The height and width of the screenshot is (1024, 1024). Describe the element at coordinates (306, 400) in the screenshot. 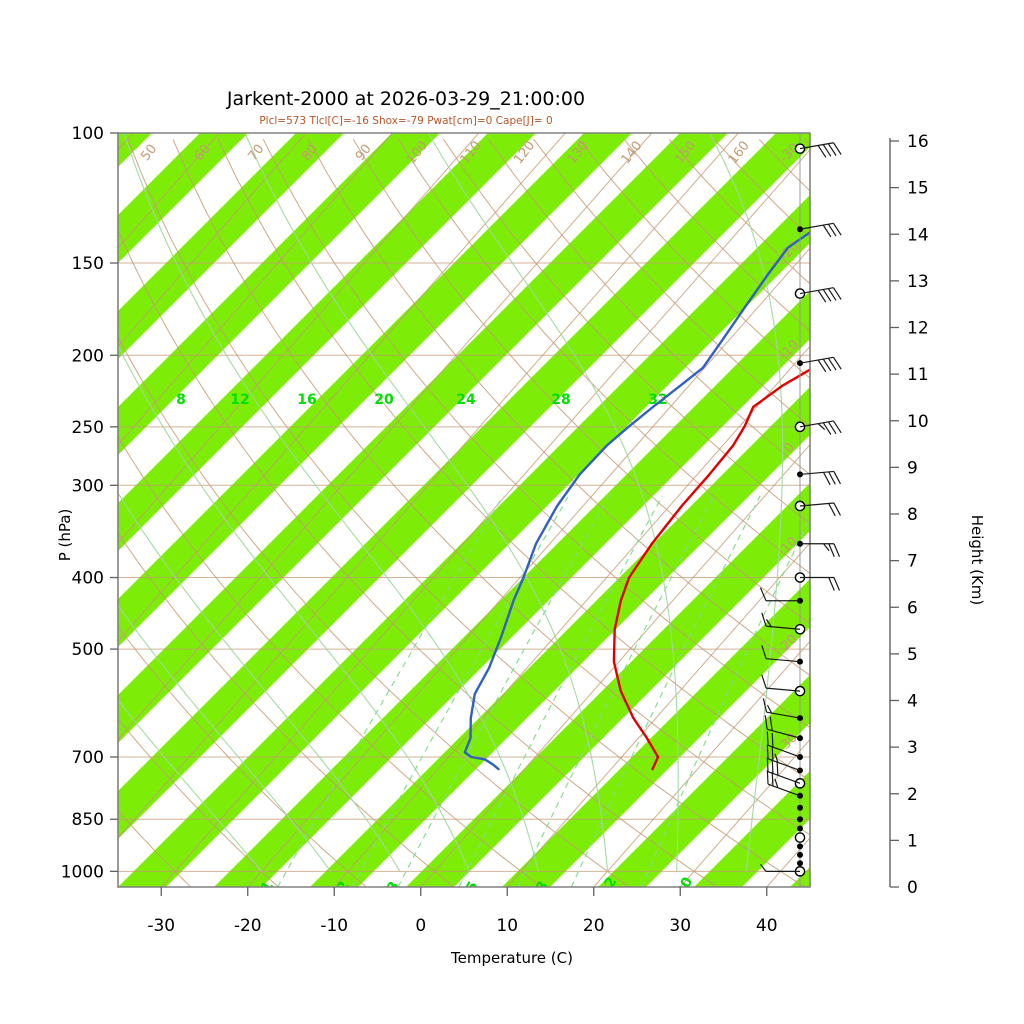

I see `theta-e-label: 16` at that location.